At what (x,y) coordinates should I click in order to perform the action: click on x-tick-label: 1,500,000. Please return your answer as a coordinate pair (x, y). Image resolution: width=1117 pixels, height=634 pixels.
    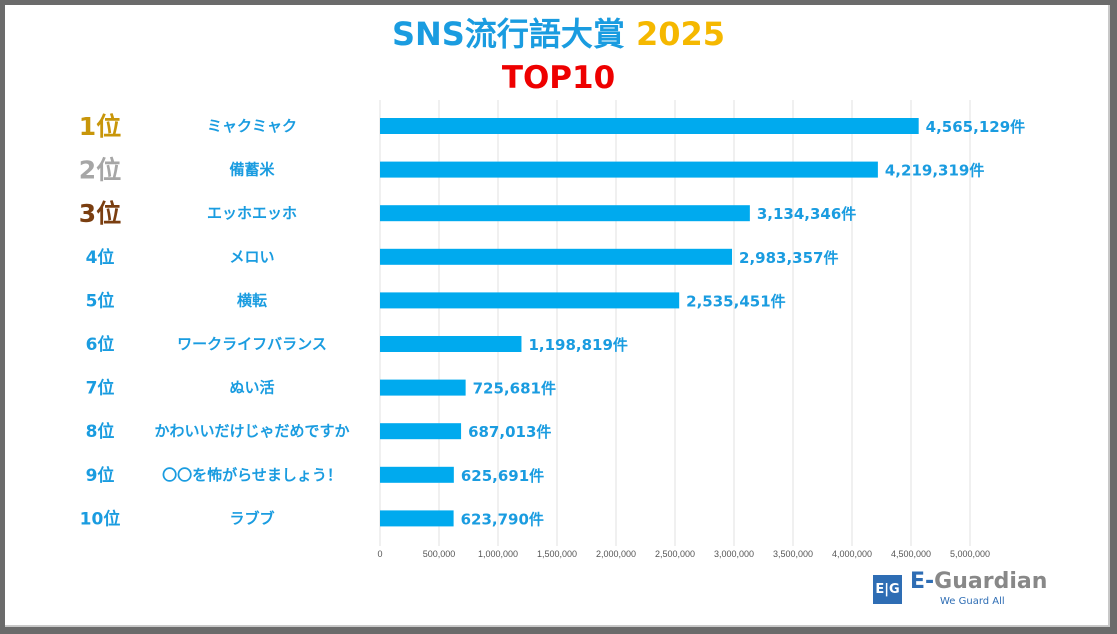
    Looking at the image, I should click on (557, 554).